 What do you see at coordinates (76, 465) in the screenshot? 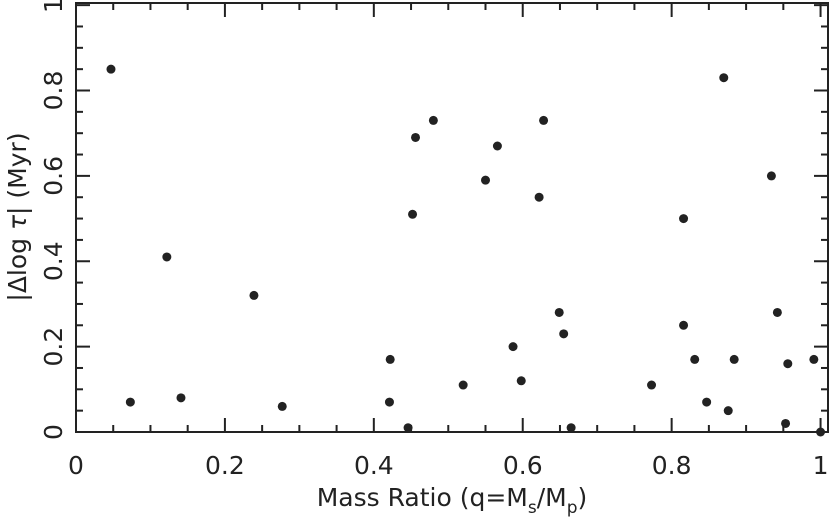
I see `x-tick-label: 0` at bounding box center [76, 465].